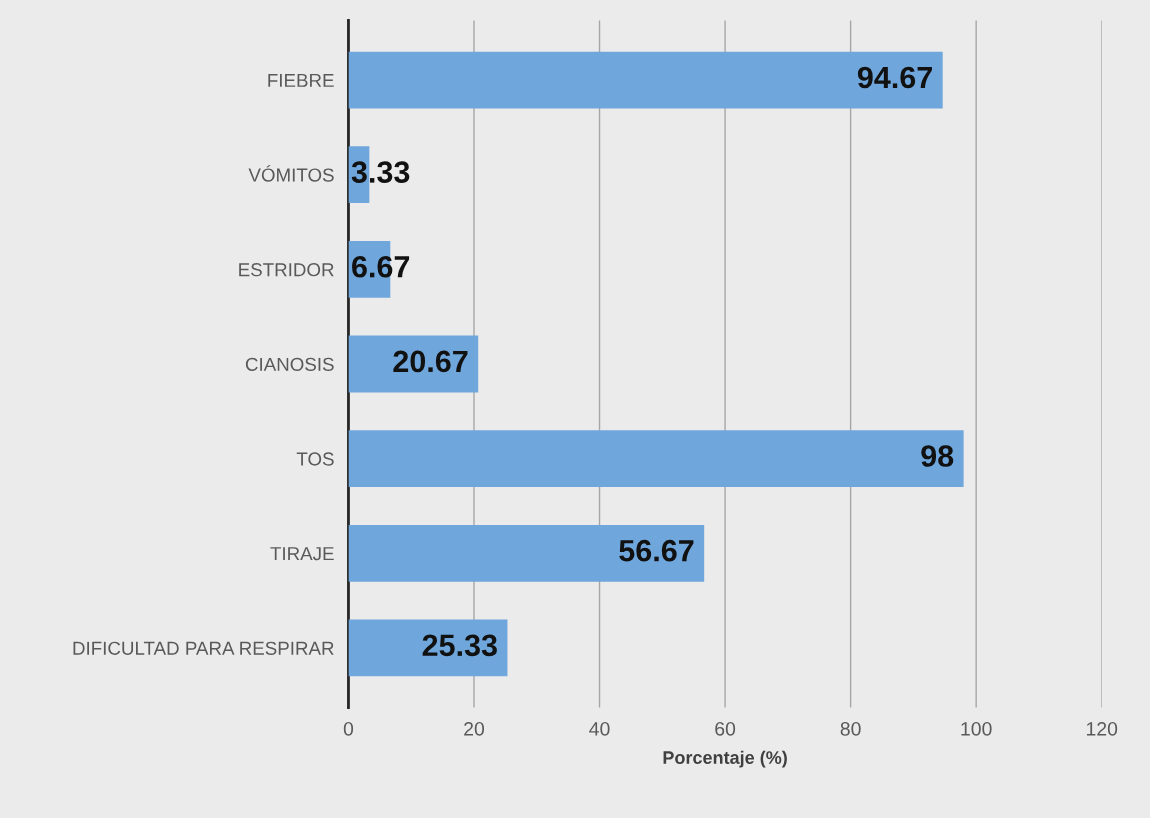  Describe the element at coordinates (725, 759) in the screenshot. I see `x-axis-title: Porcentaje (%)` at that location.